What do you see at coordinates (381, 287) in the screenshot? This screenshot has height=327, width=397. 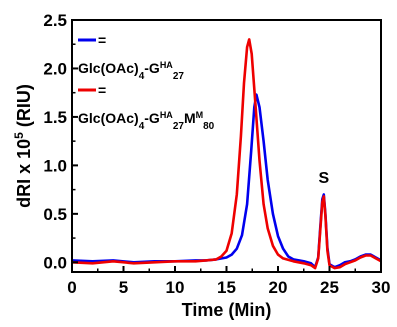 I see `x-tick-label: 30` at bounding box center [381, 287].